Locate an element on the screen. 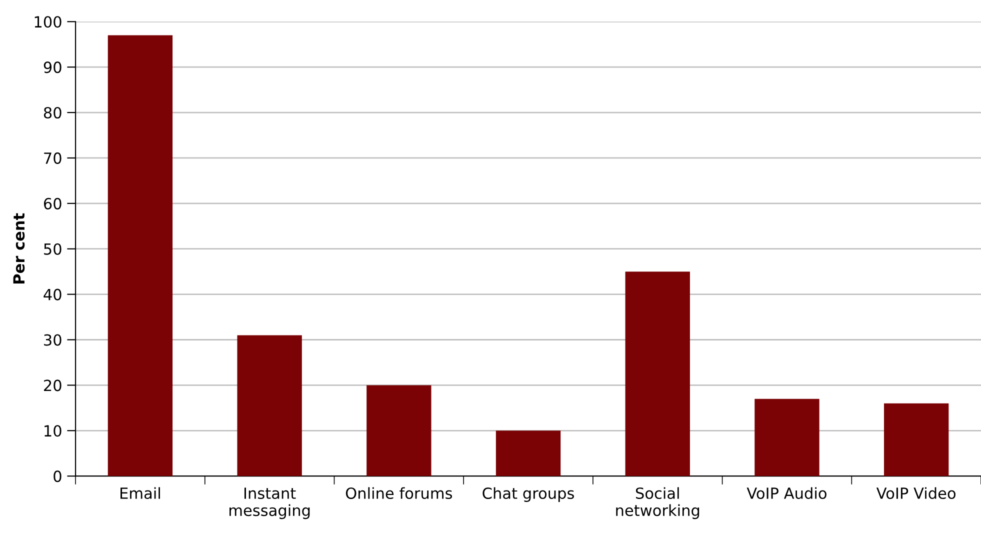 This screenshot has height=541, width=981. x-tick-label: VoIP Audio is located at coordinates (786, 493).